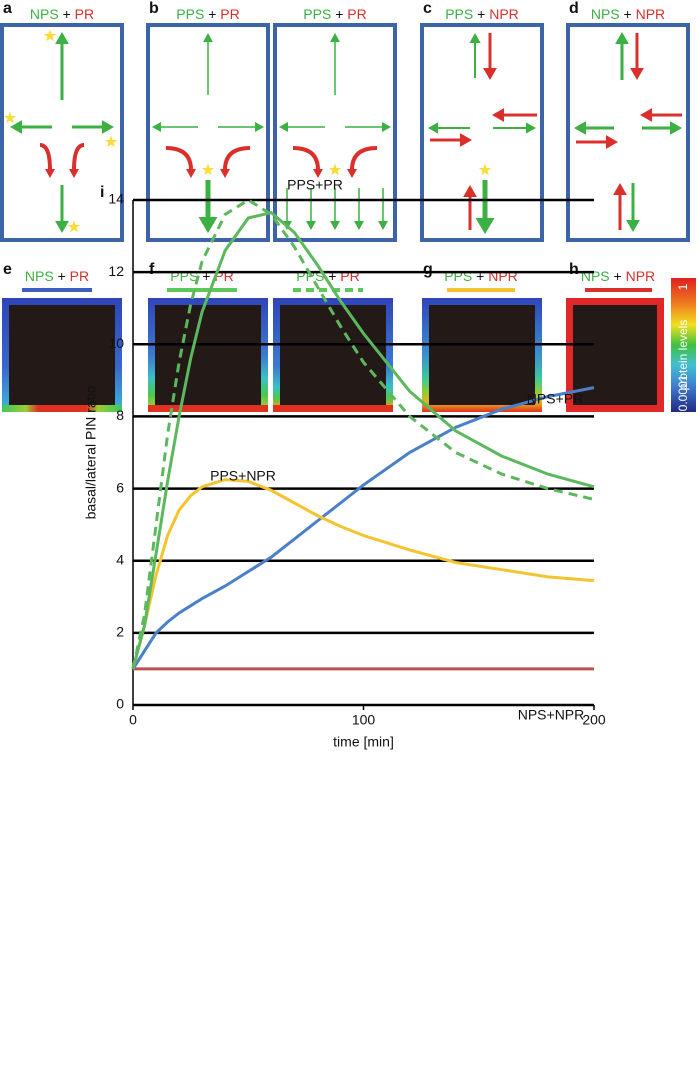  I want to click on y-axis-label: basal/lateral PIN ratio, so click(91, 452).